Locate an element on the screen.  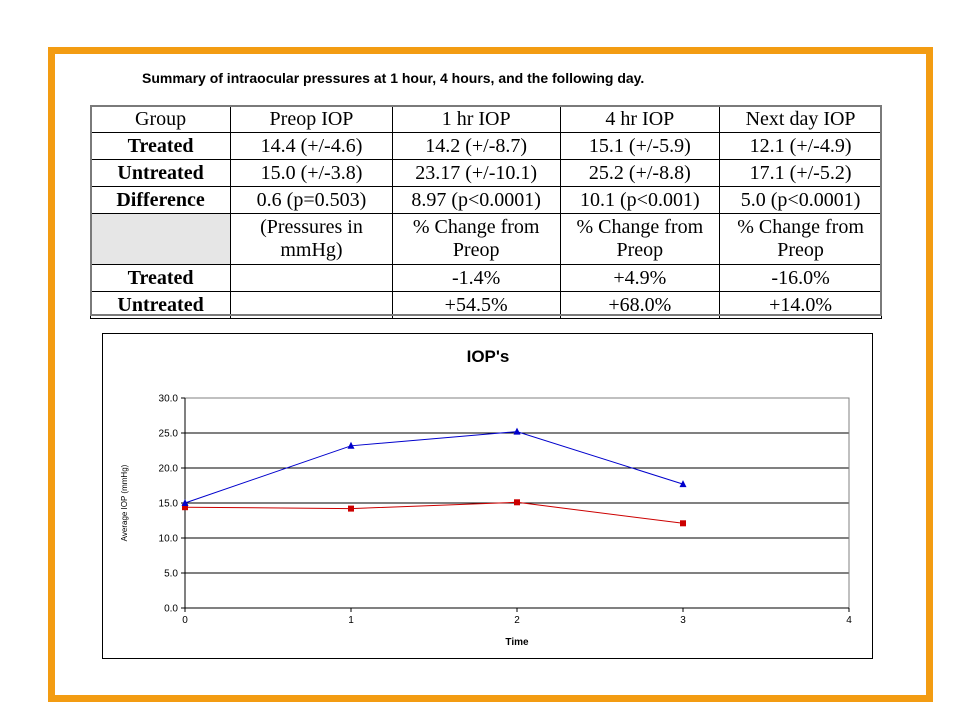
table-cell: 15.1 (+/-5.9) is located at coordinates (640, 146).